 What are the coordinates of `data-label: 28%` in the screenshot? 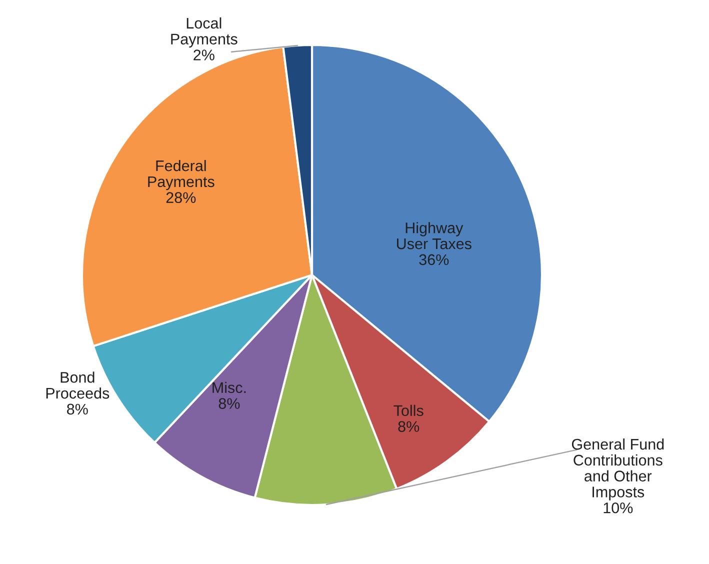 It's located at (181, 198).